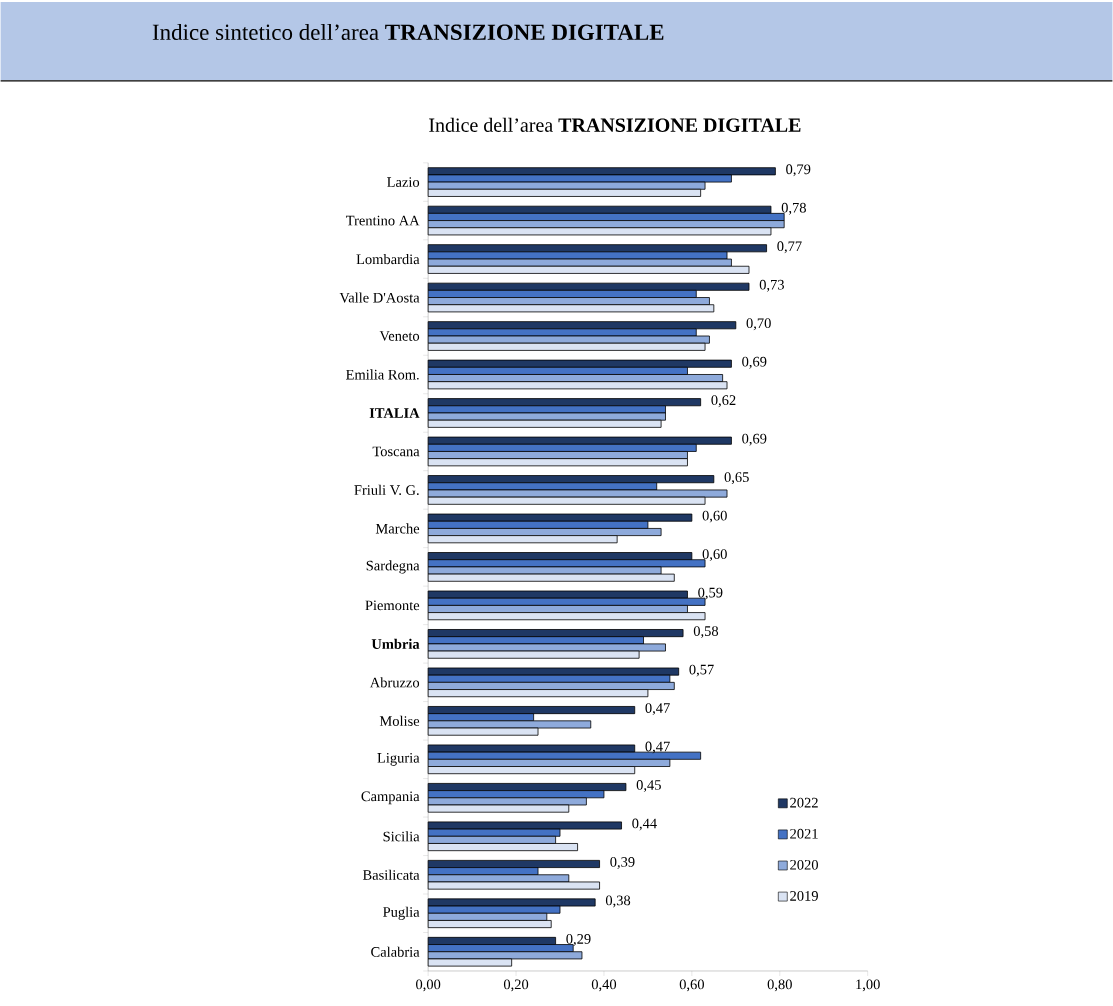 Image resolution: width=1113 pixels, height=1006 pixels. I want to click on x-tick-label: 1,00, so click(868, 985).